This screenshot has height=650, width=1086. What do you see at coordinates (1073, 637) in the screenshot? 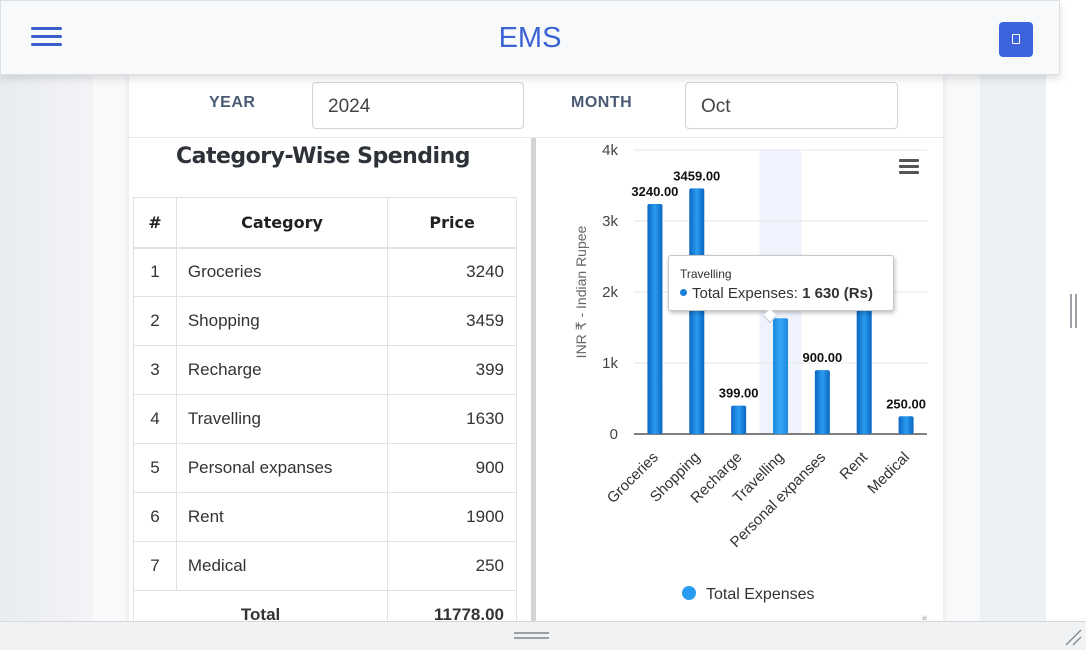
I see `resize-corner-icon` at bounding box center [1073, 637].